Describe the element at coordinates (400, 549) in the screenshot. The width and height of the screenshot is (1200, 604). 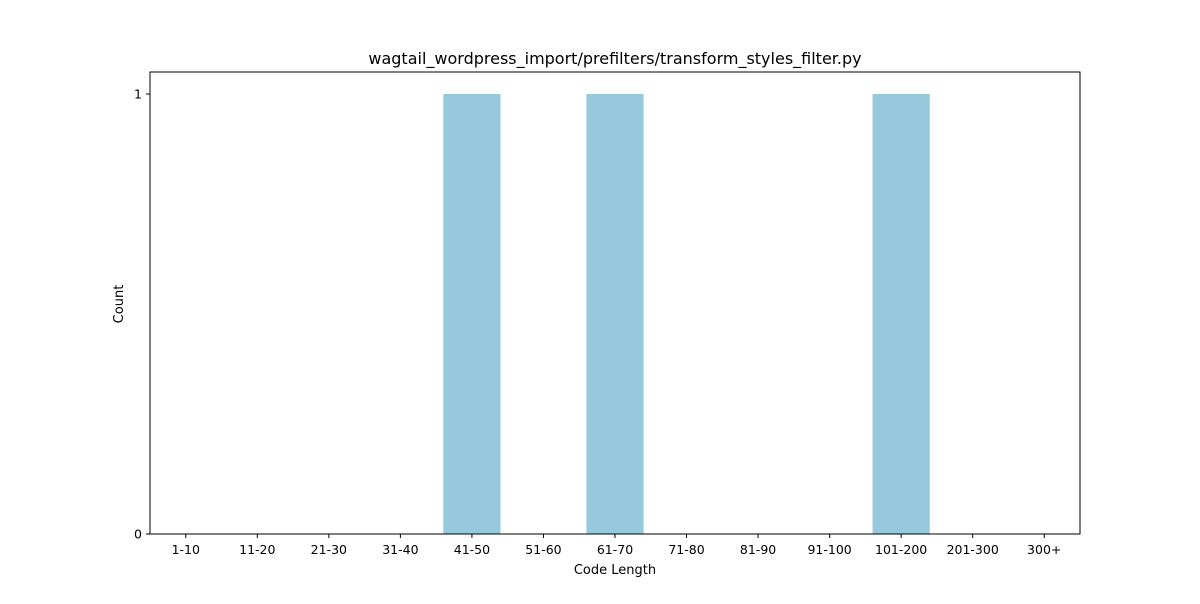
I see `x-tick-label: 31-40` at that location.